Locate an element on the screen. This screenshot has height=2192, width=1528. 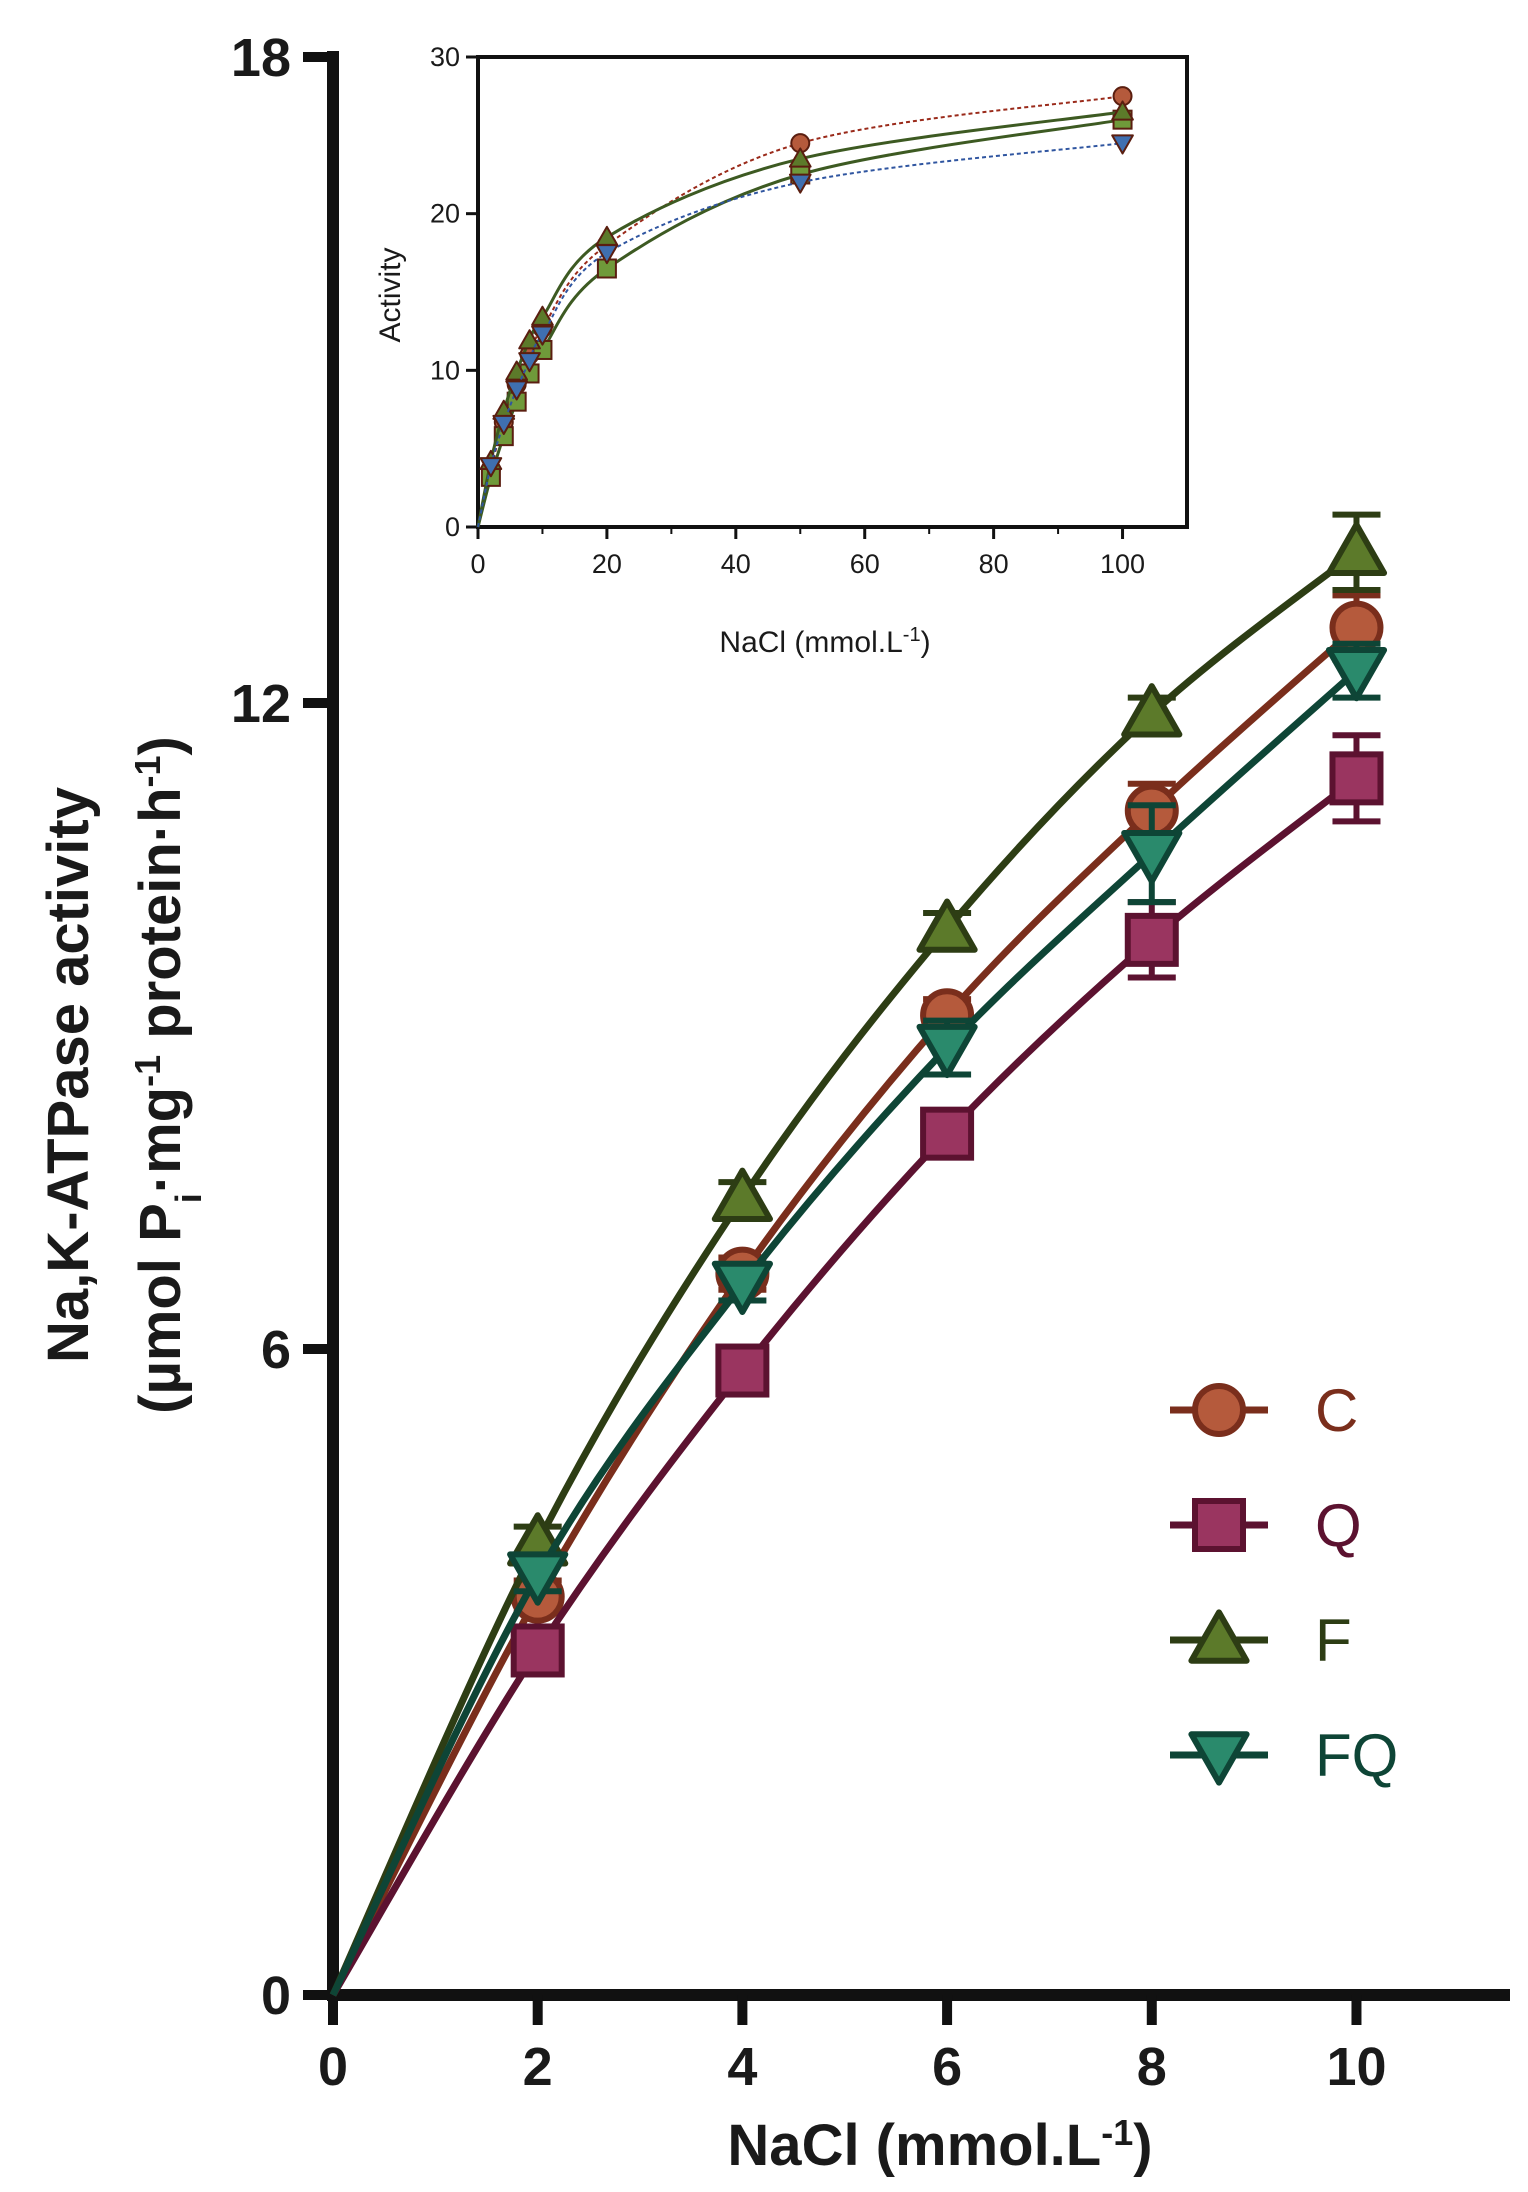
inset-x-tick-label: 80 is located at coordinates (994, 564).